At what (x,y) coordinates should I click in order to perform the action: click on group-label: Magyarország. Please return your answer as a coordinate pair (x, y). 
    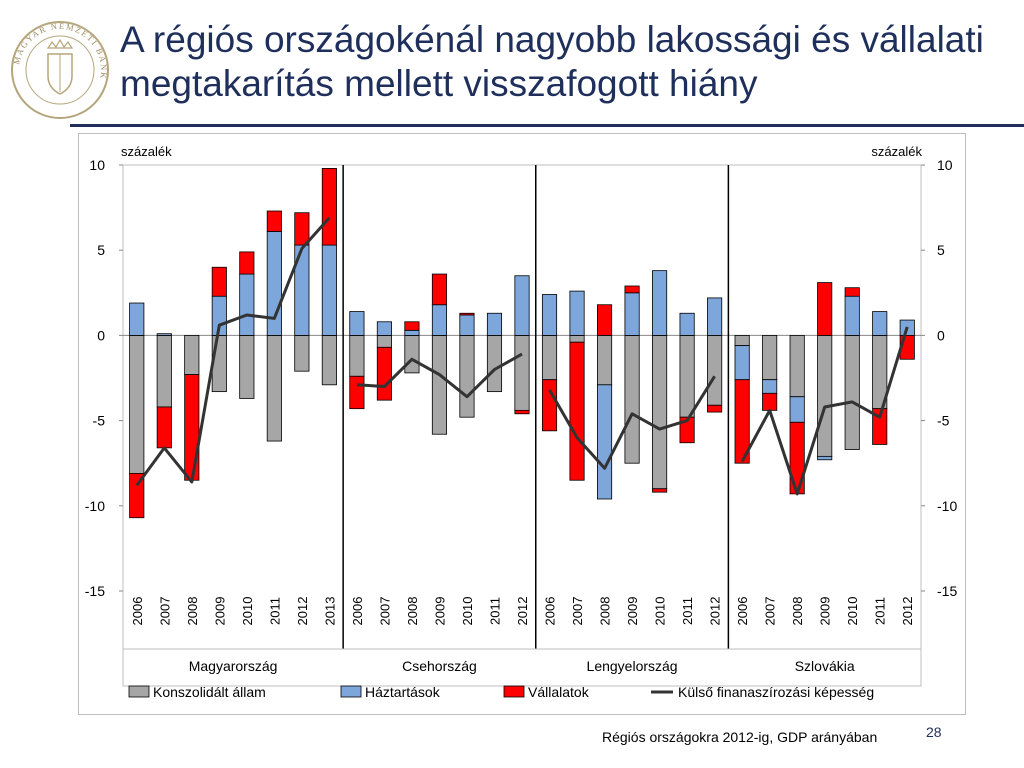
    Looking at the image, I should click on (233, 666).